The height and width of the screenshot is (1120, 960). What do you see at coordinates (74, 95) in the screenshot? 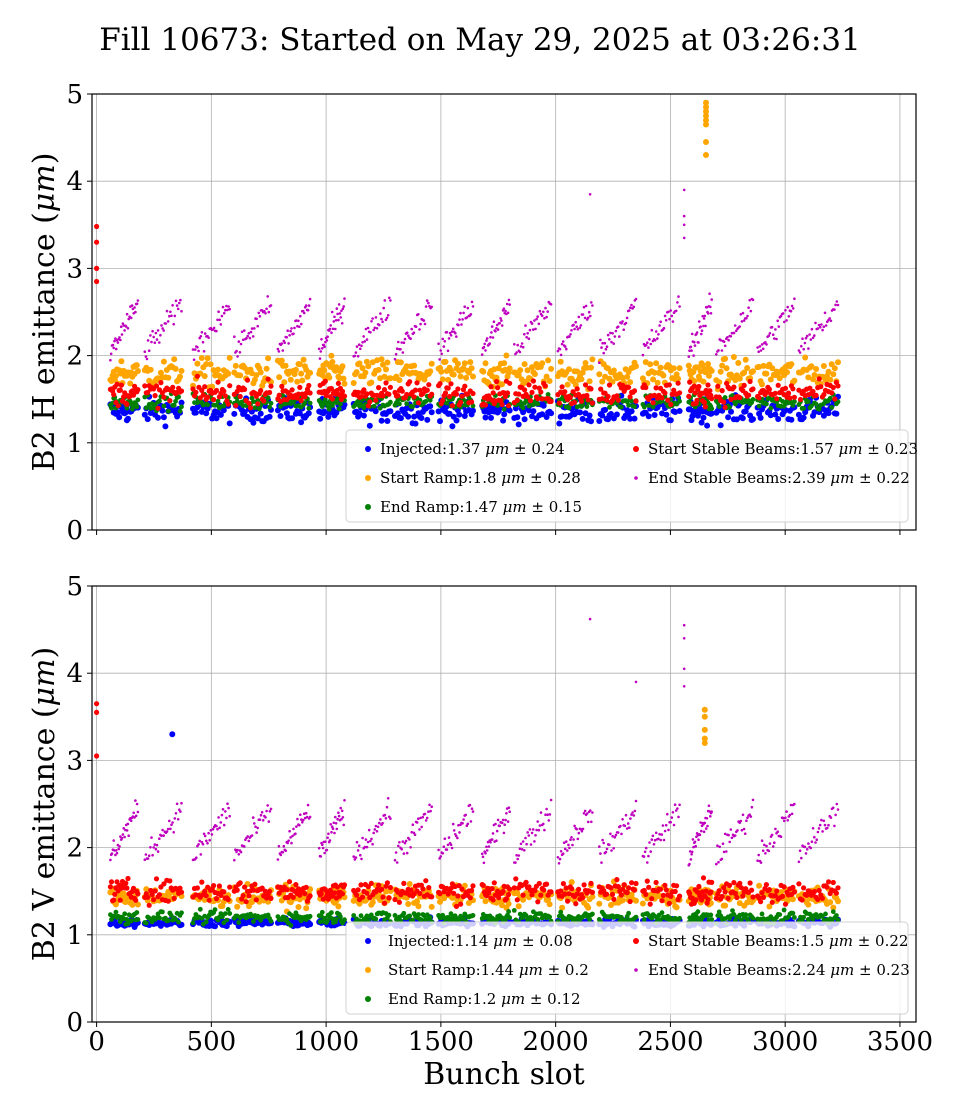
I see `y-tick-label: 5` at bounding box center [74, 95].